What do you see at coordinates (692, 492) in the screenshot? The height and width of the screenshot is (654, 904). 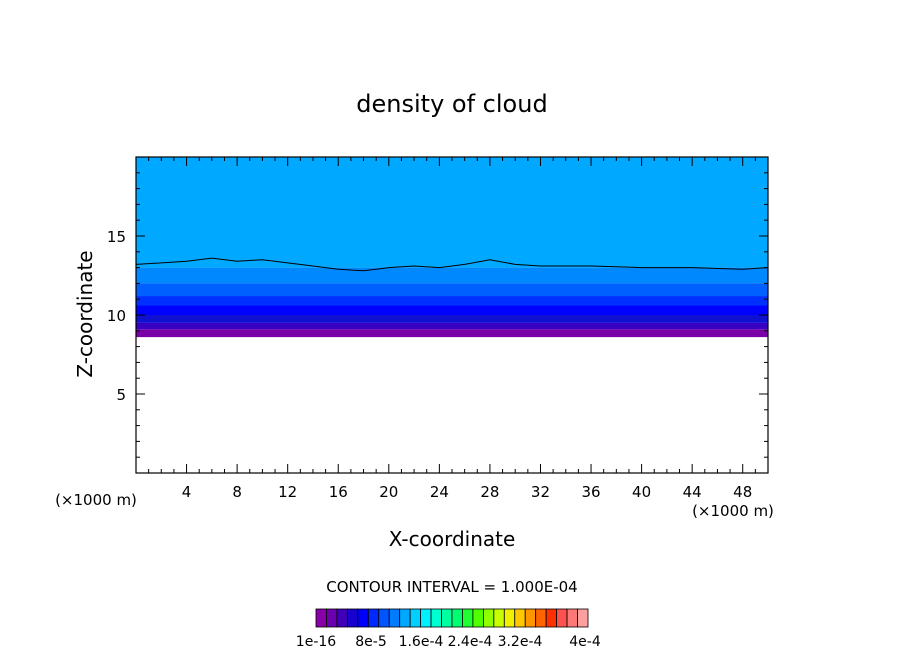 I see `x-tick-label: 44` at bounding box center [692, 492].